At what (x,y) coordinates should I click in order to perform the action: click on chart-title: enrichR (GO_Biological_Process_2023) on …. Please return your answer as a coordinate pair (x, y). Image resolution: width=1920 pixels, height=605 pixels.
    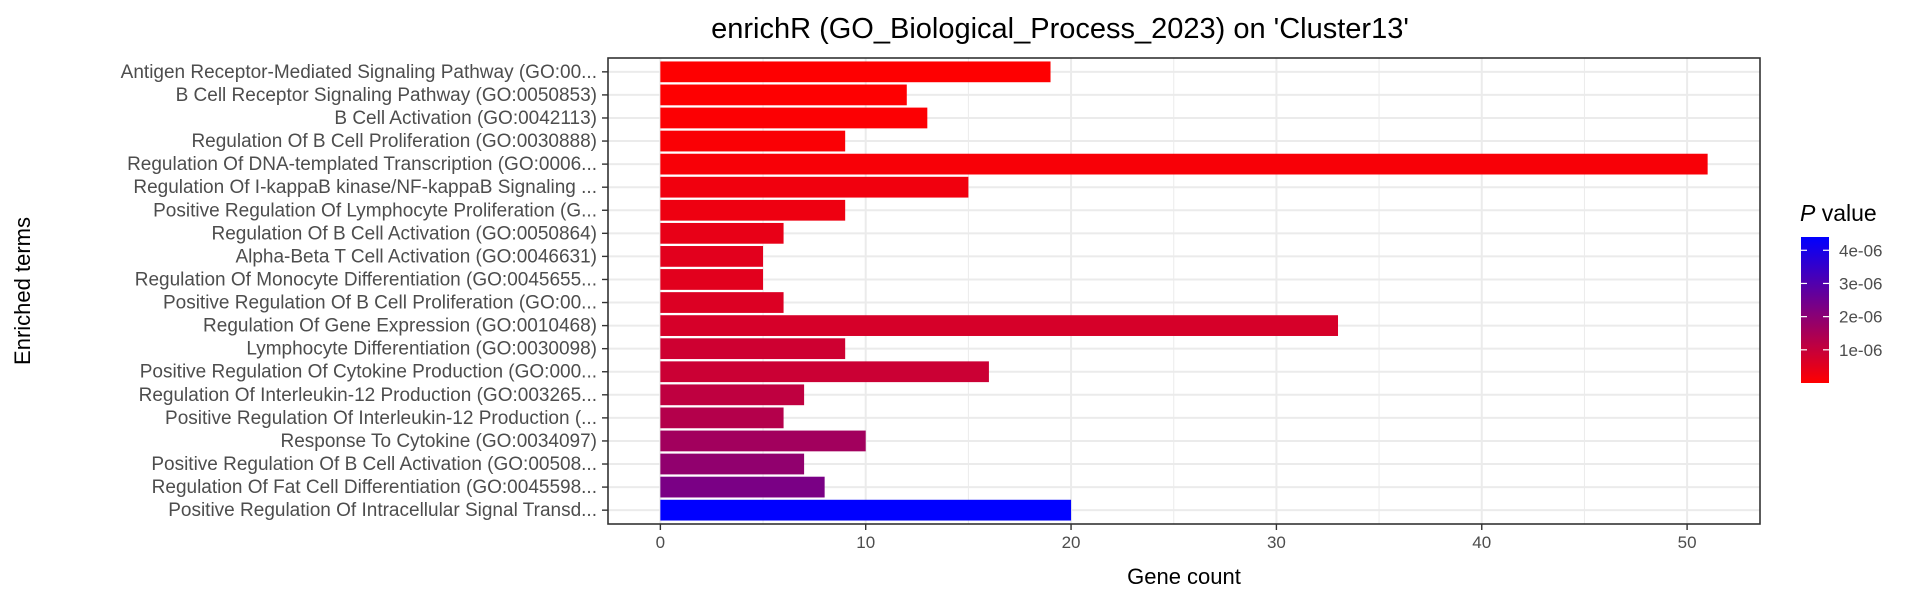
    Looking at the image, I should click on (1060, 29).